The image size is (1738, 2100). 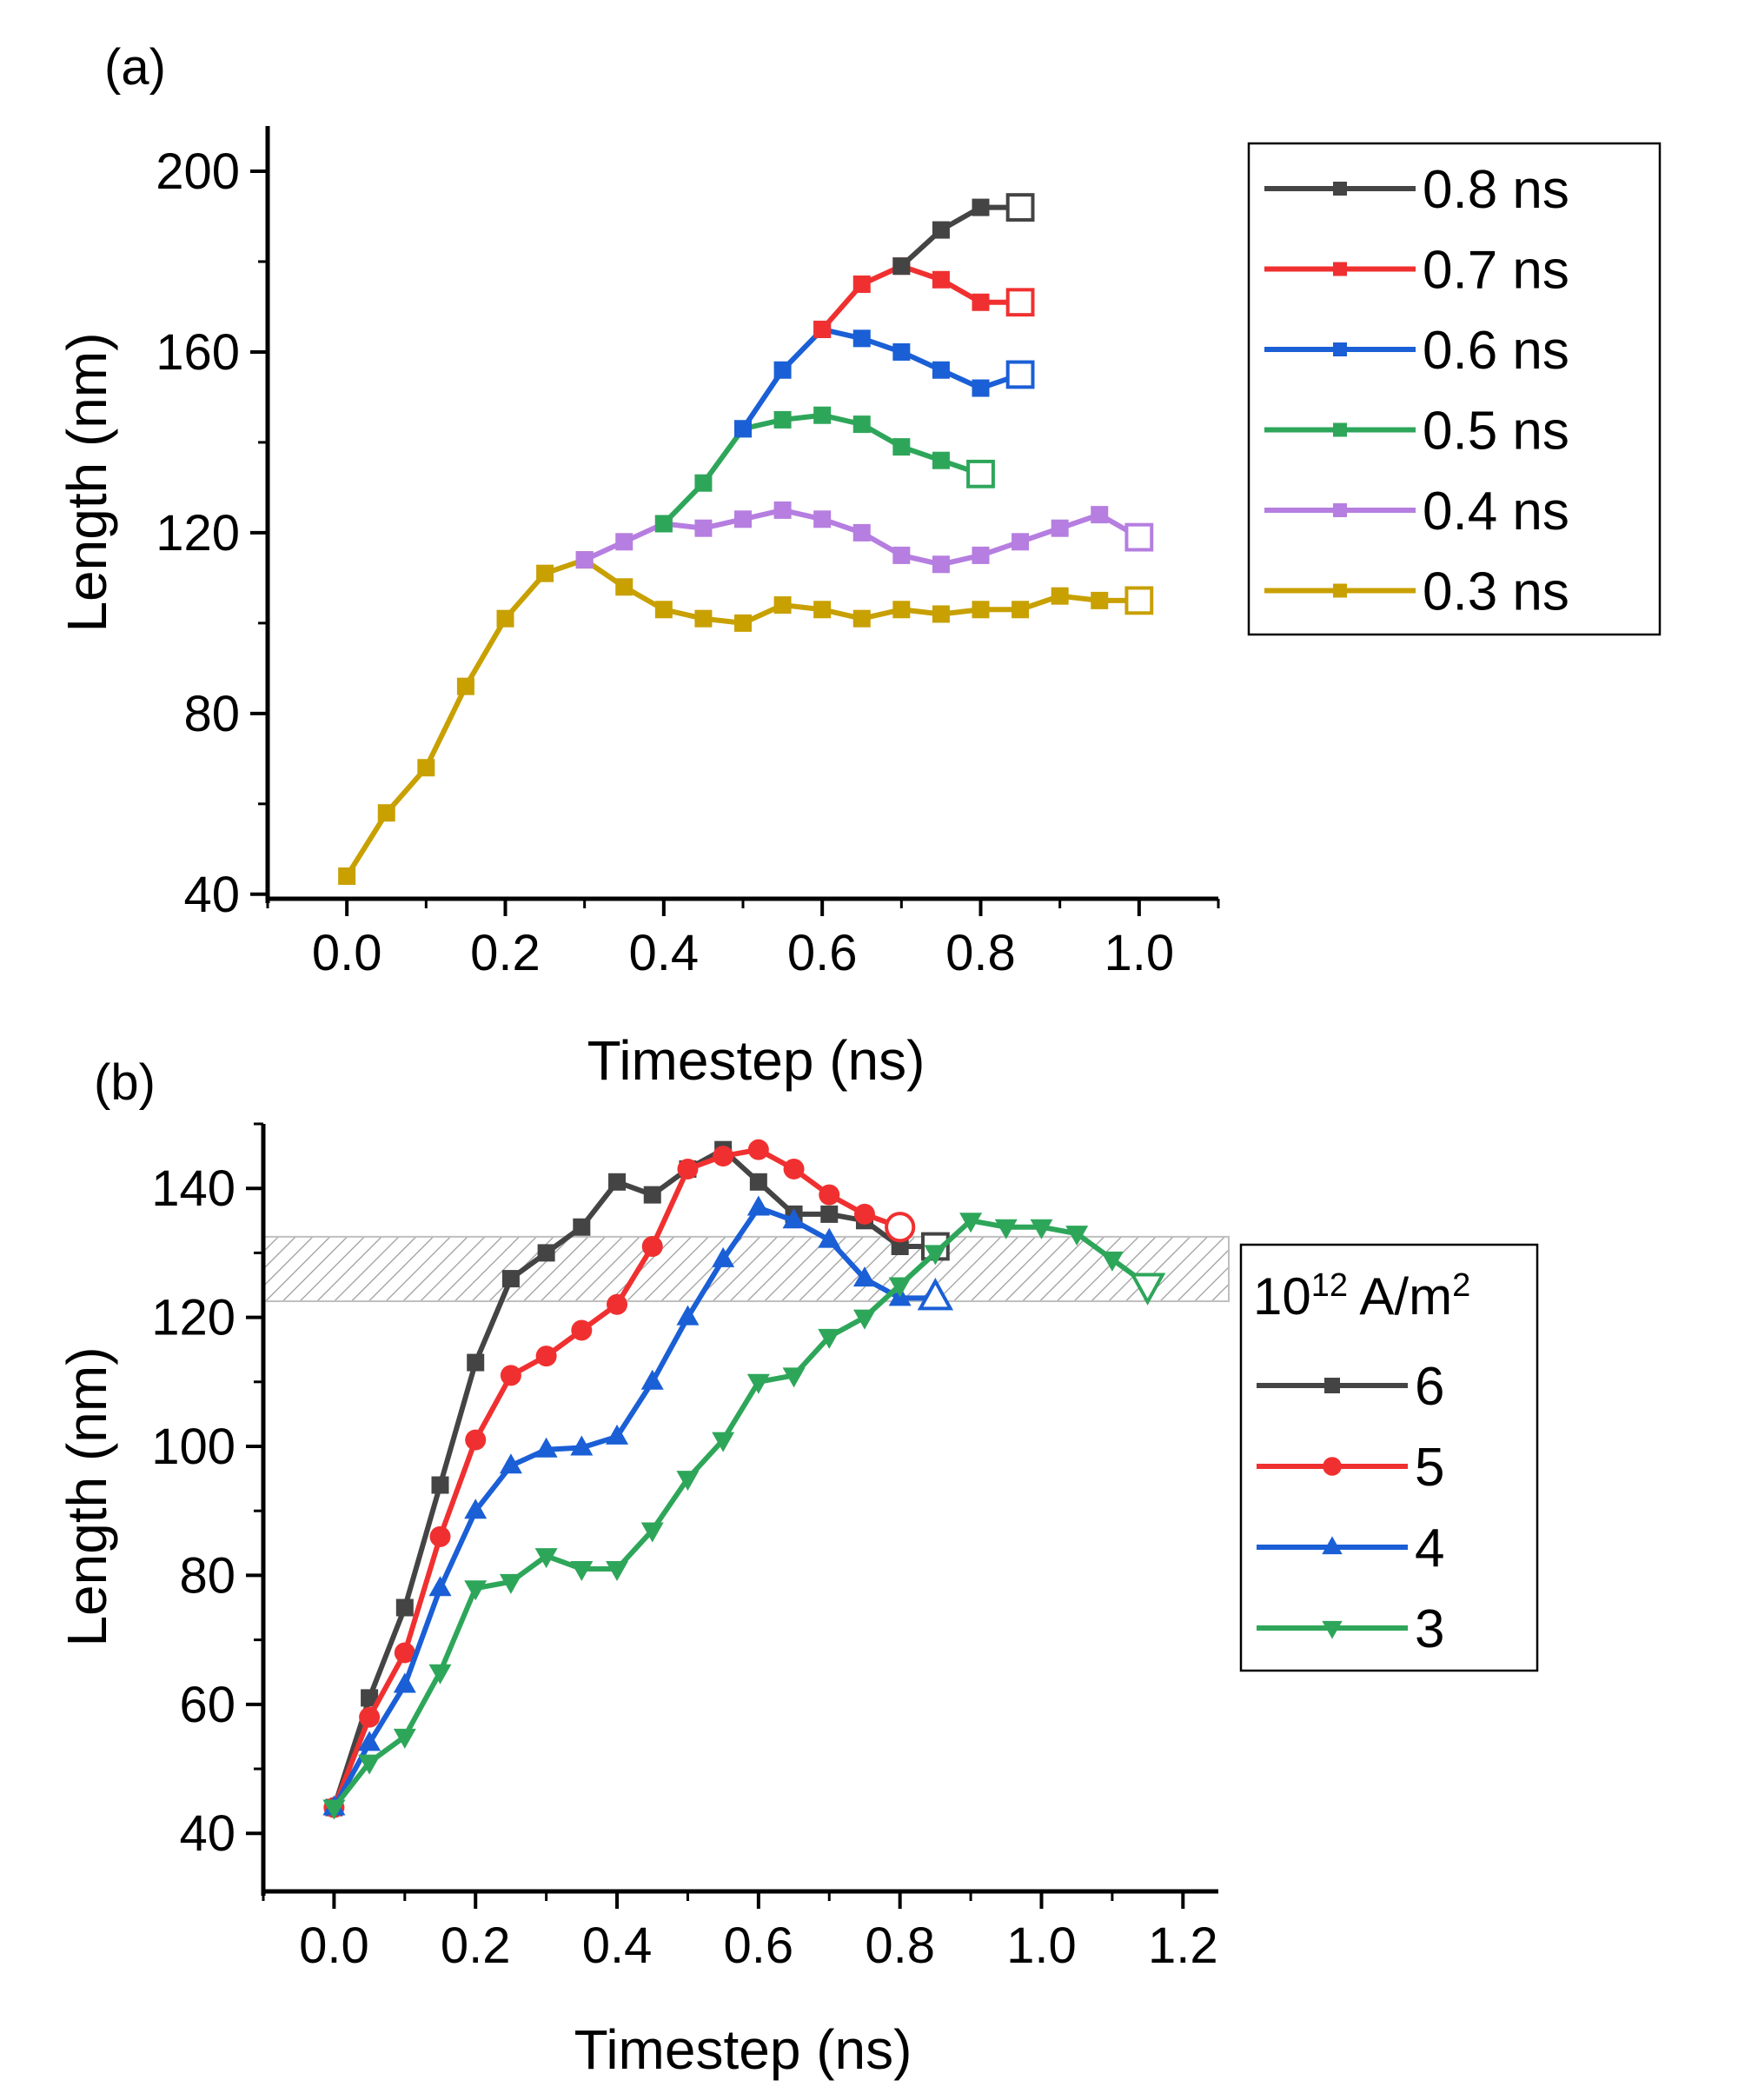 I want to click on b-x-tick-label-0: 0.0, so click(x=334, y=1945).